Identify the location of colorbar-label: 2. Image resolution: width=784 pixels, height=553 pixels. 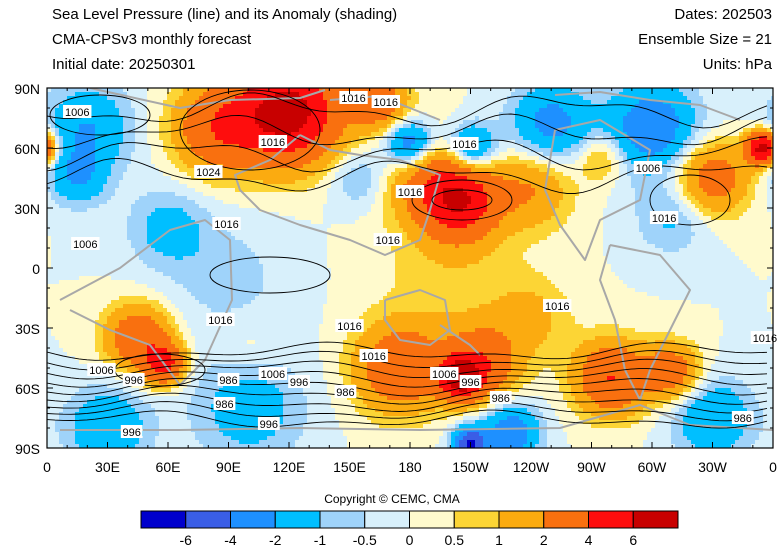
(544, 540).